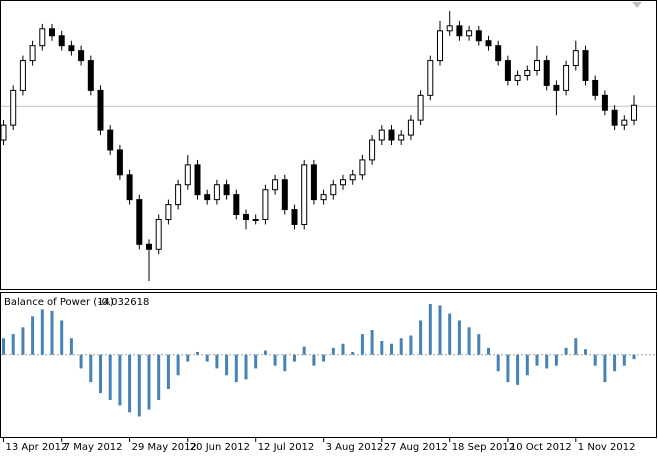  Describe the element at coordinates (483, 447) in the screenshot. I see `x-tick-label: 18 Sep 2012` at that location.